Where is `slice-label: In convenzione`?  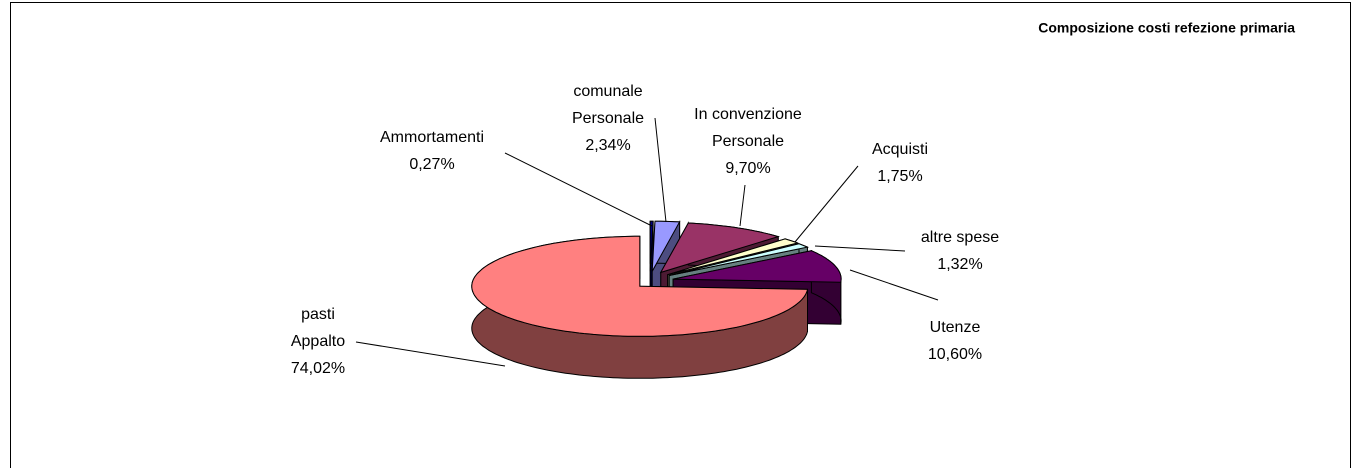
slice-label: In convenzione is located at coordinates (748, 114).